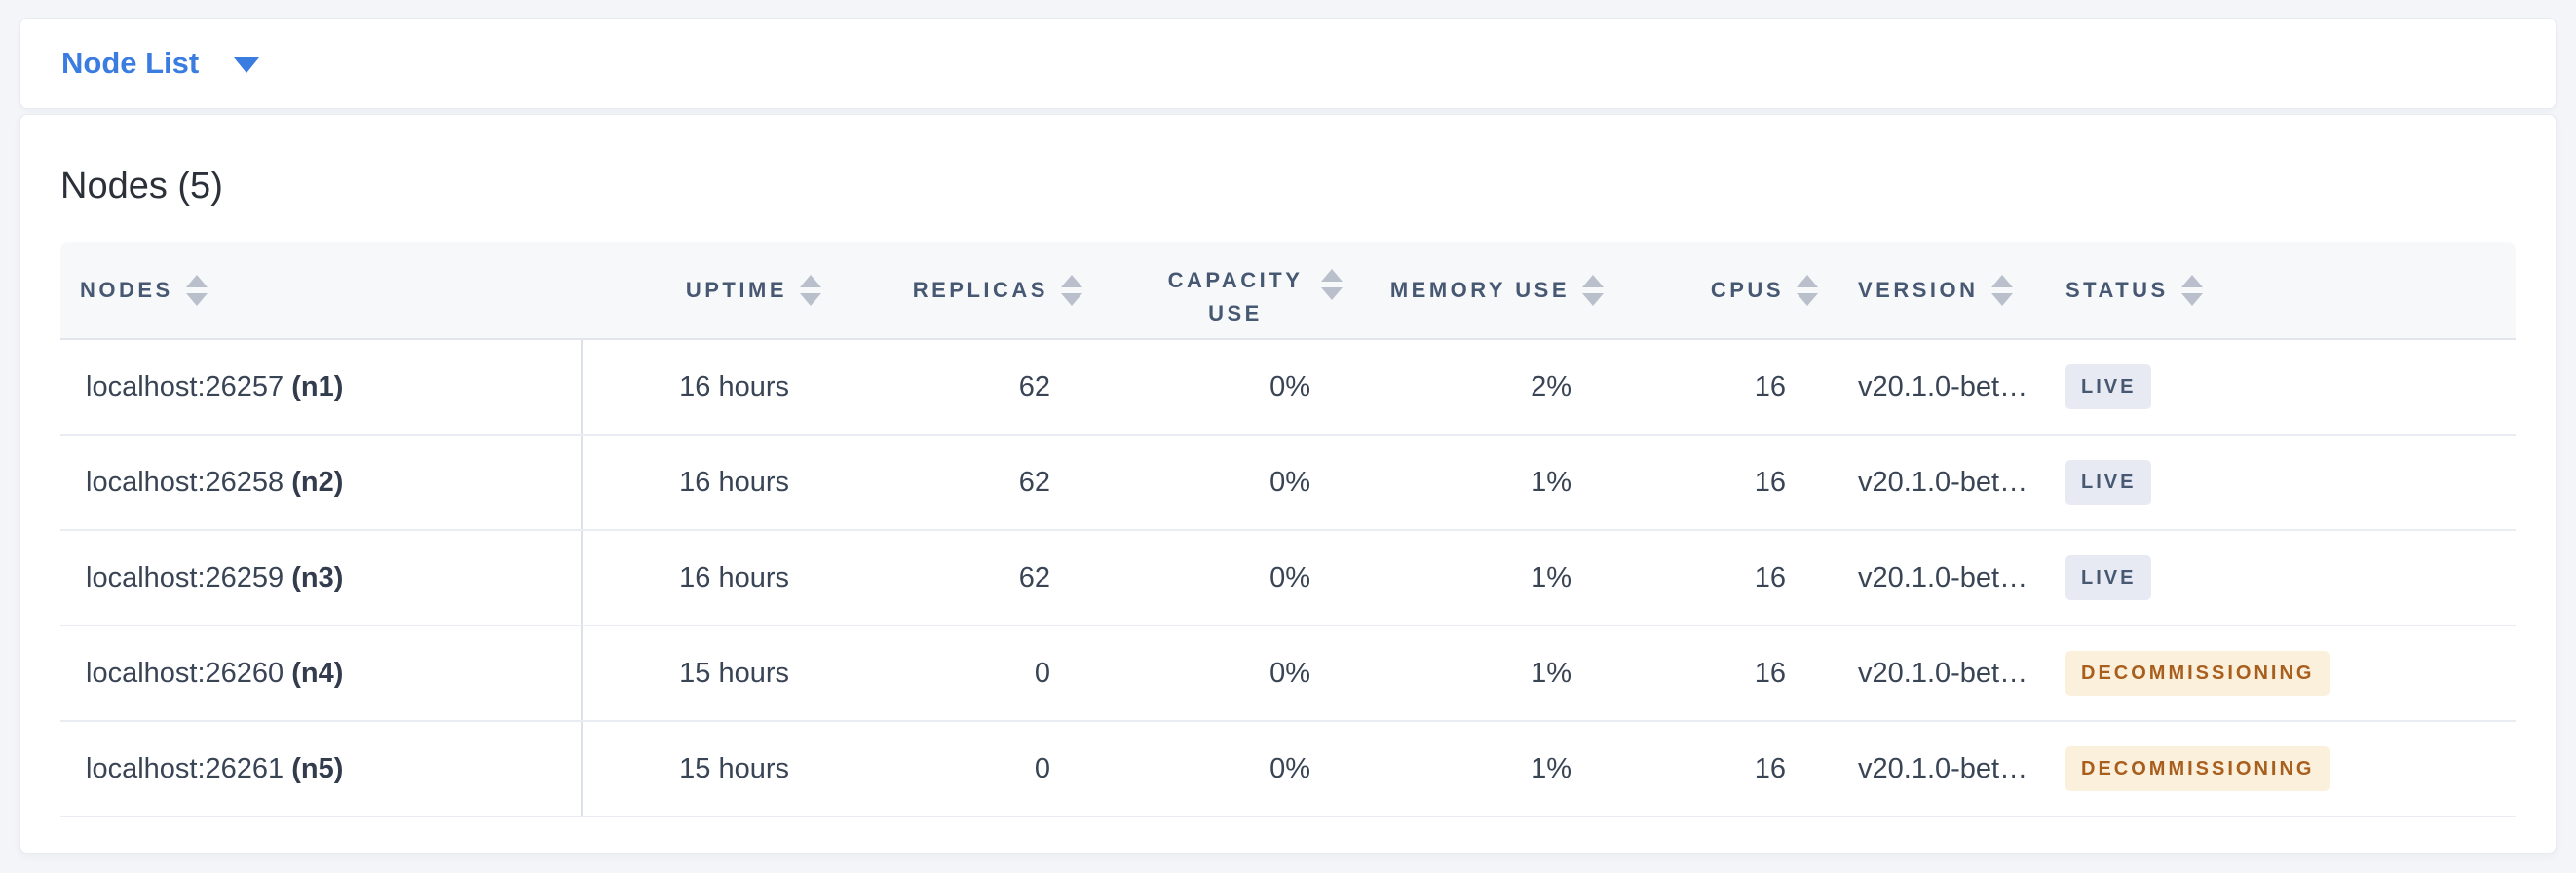  I want to click on node-name-cell: localhost:26261 (n5), so click(321, 769).